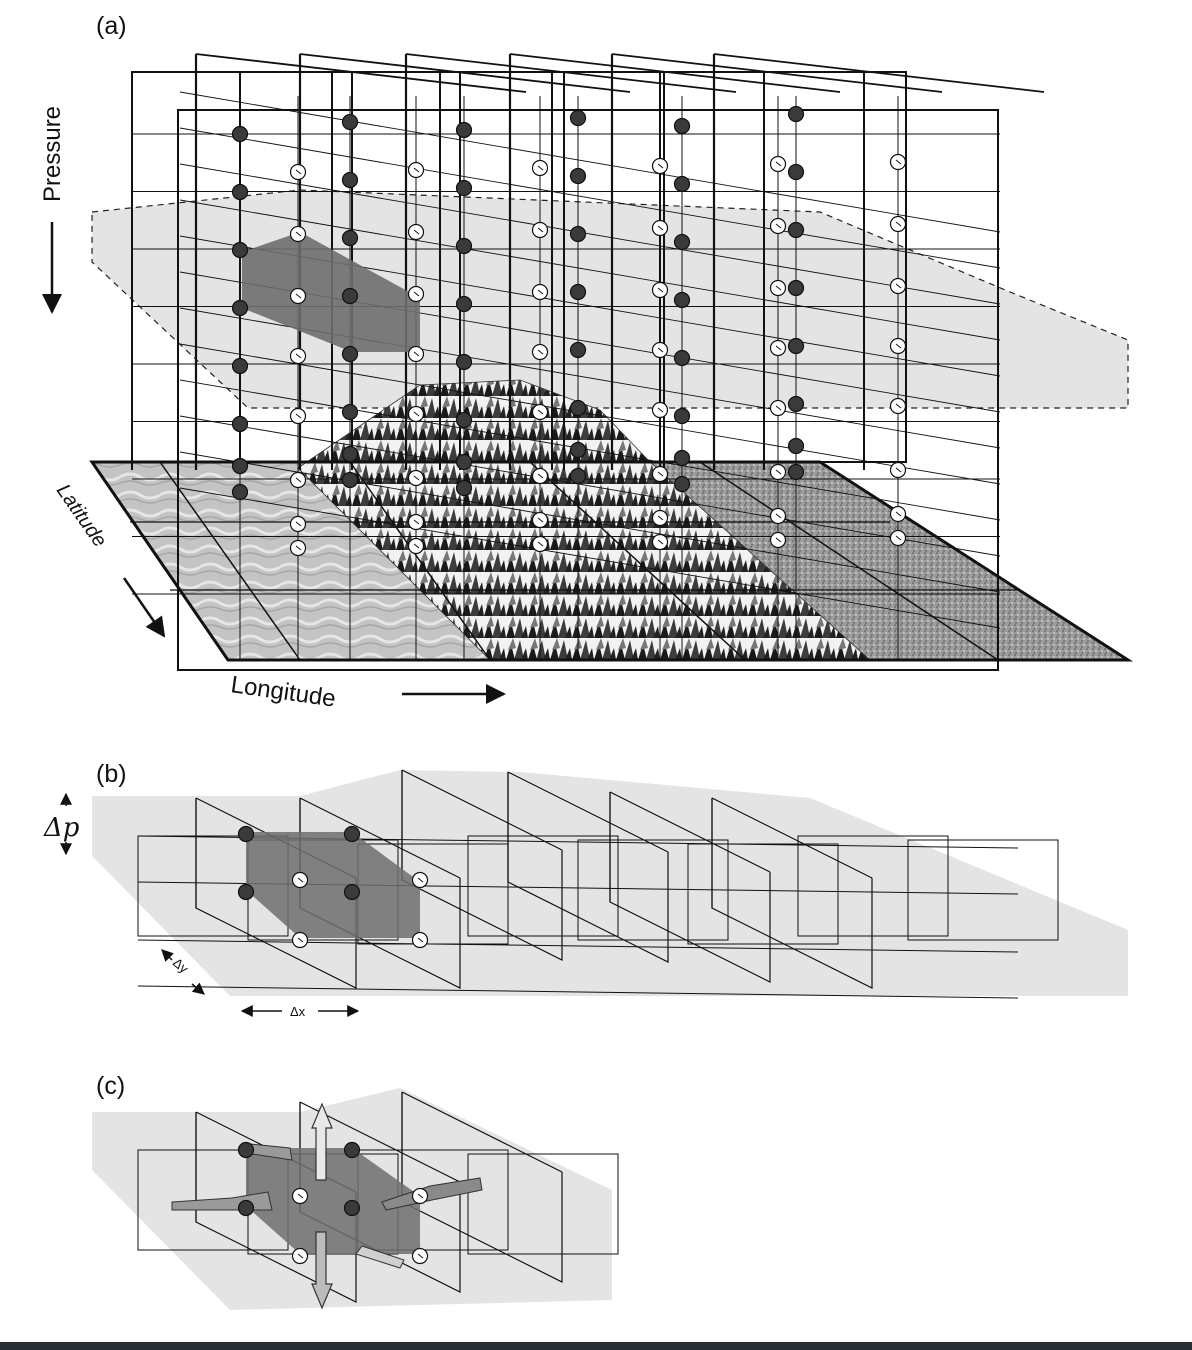  What do you see at coordinates (322, 1270) in the screenshot?
I see `flux-arrow-down` at bounding box center [322, 1270].